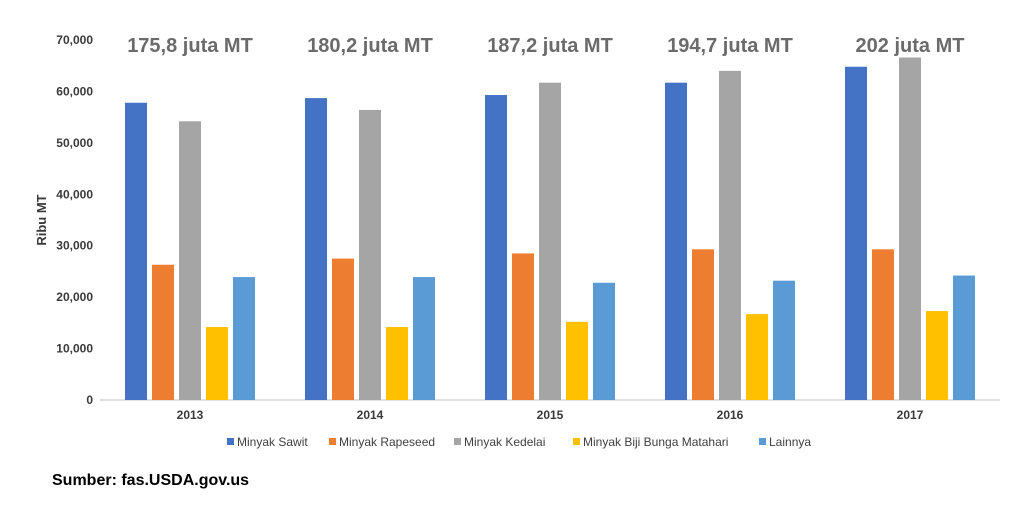 The image size is (1024, 514). Describe the element at coordinates (74, 40) in the screenshot. I see `y-tick-label: 70,000` at that location.